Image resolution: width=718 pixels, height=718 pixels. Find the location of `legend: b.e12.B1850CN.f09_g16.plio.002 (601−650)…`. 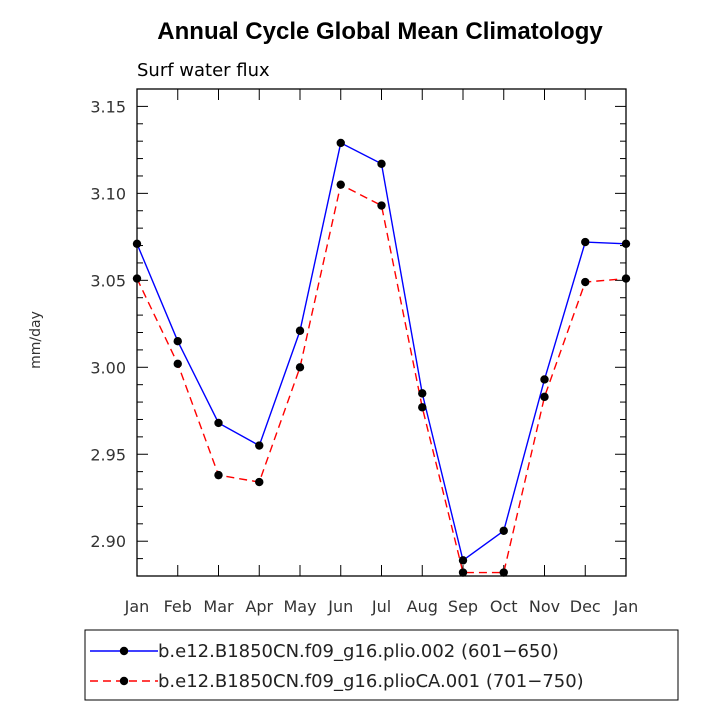

legend: b.e12.B1850CN.f09_g16.plio.002 (601−650)… is located at coordinates (337, 666).